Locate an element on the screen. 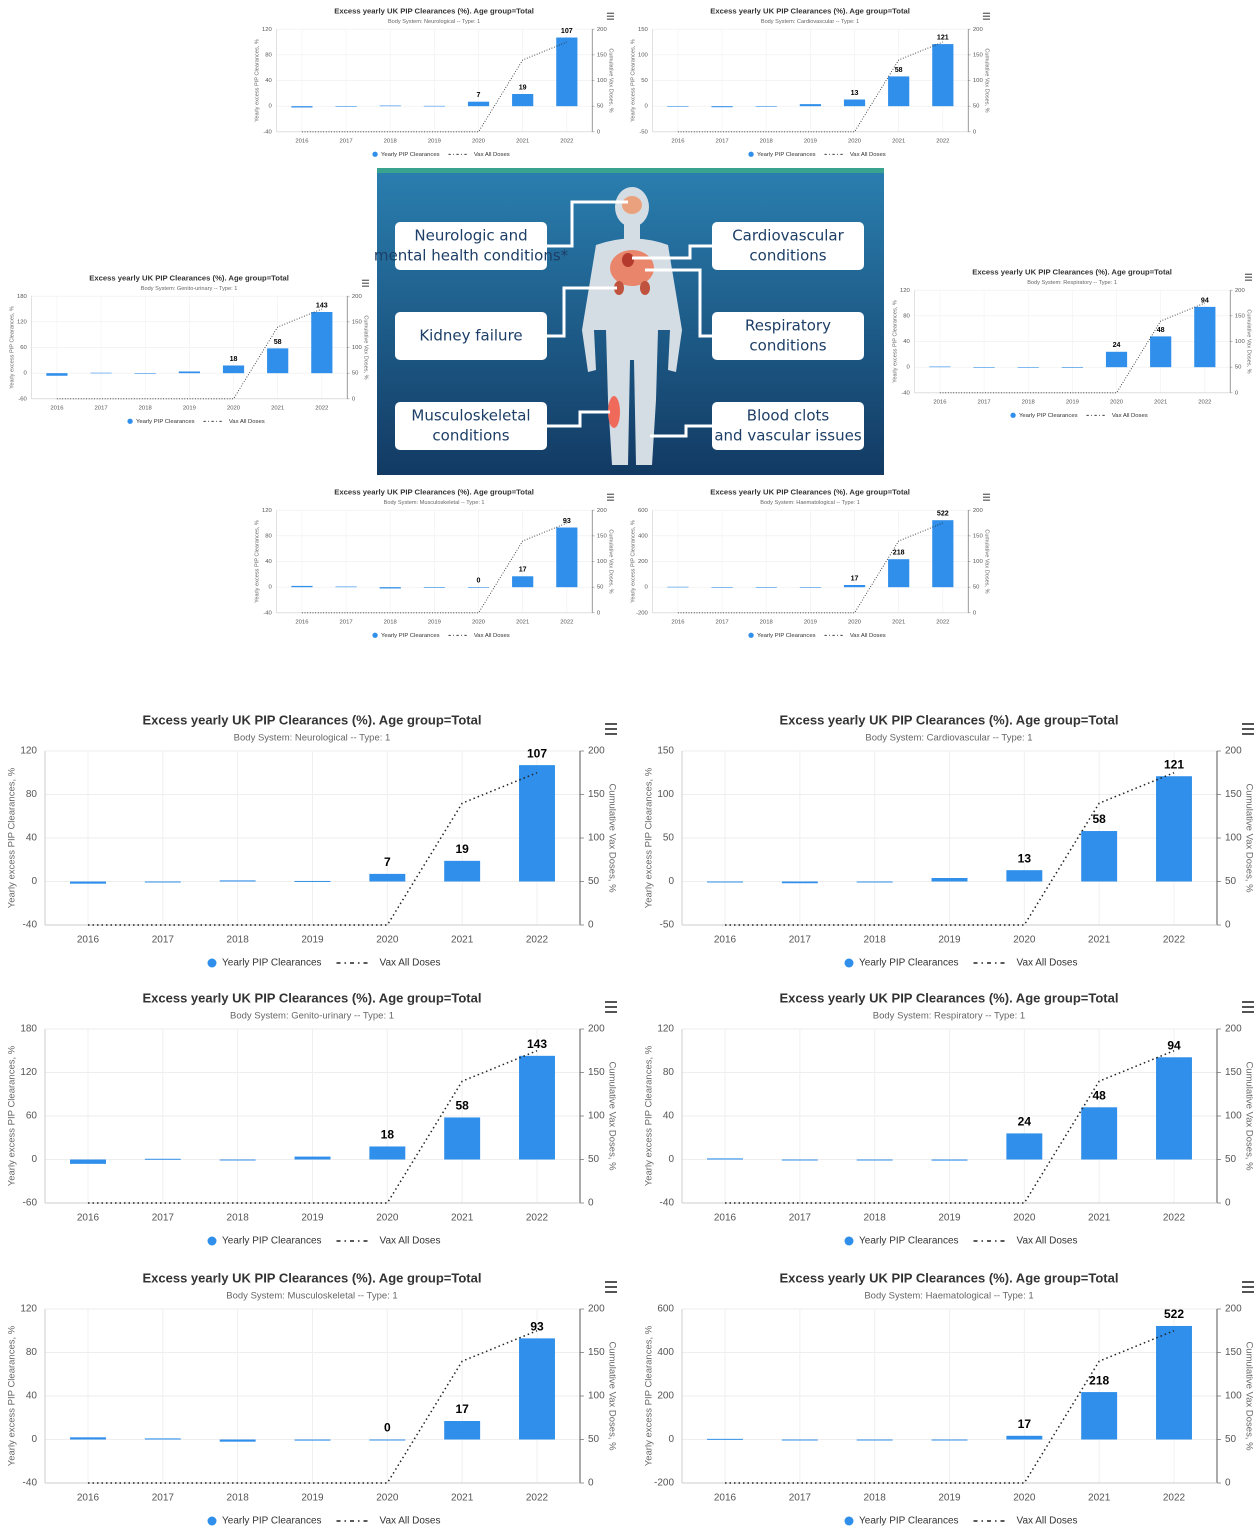 This screenshot has width=1260, height=1528. chart-subtitle: Body System: Respiratory -- Type: 1 is located at coordinates (949, 1016).